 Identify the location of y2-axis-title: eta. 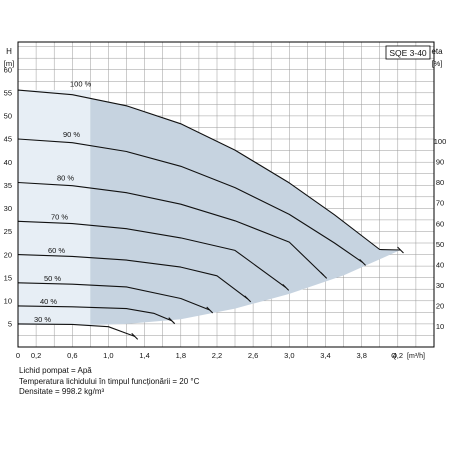
(437, 51).